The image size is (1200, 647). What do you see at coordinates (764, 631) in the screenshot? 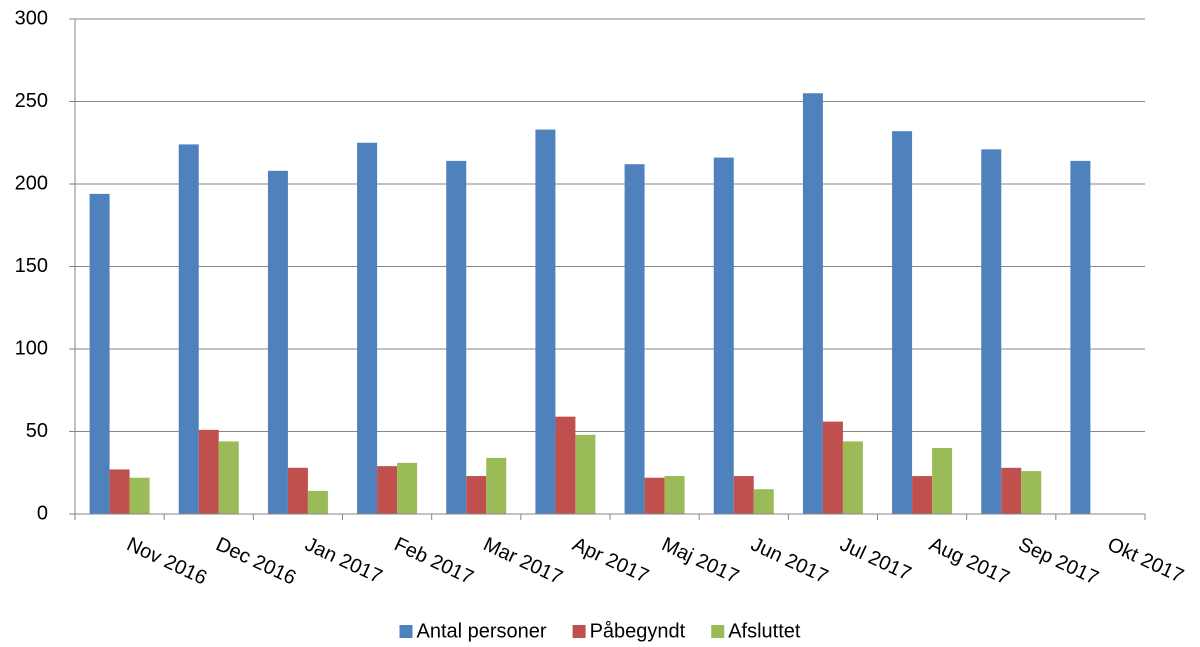
I see `legend-label: Afsluttet` at bounding box center [764, 631].